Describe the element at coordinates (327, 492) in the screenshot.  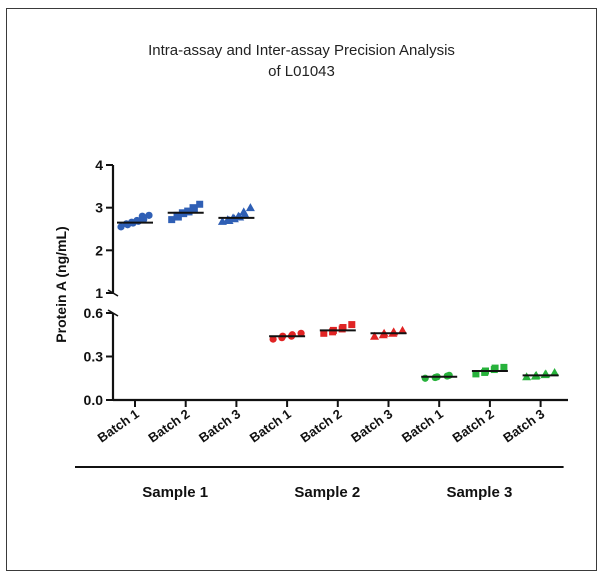
I see `group-label: Sample 2` at that location.